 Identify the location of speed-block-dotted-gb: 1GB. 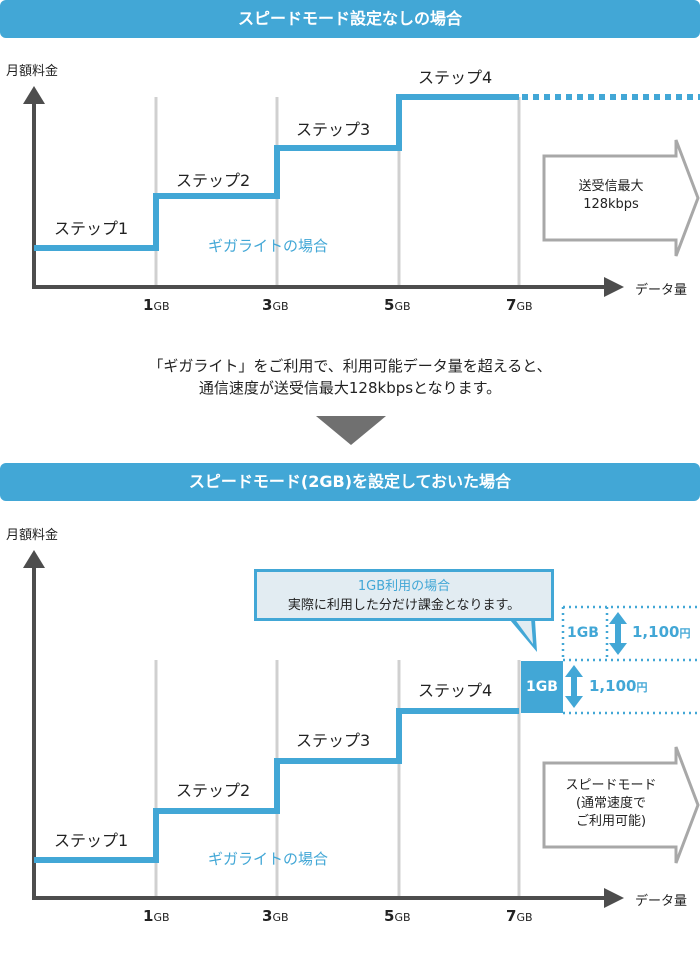
(583, 633).